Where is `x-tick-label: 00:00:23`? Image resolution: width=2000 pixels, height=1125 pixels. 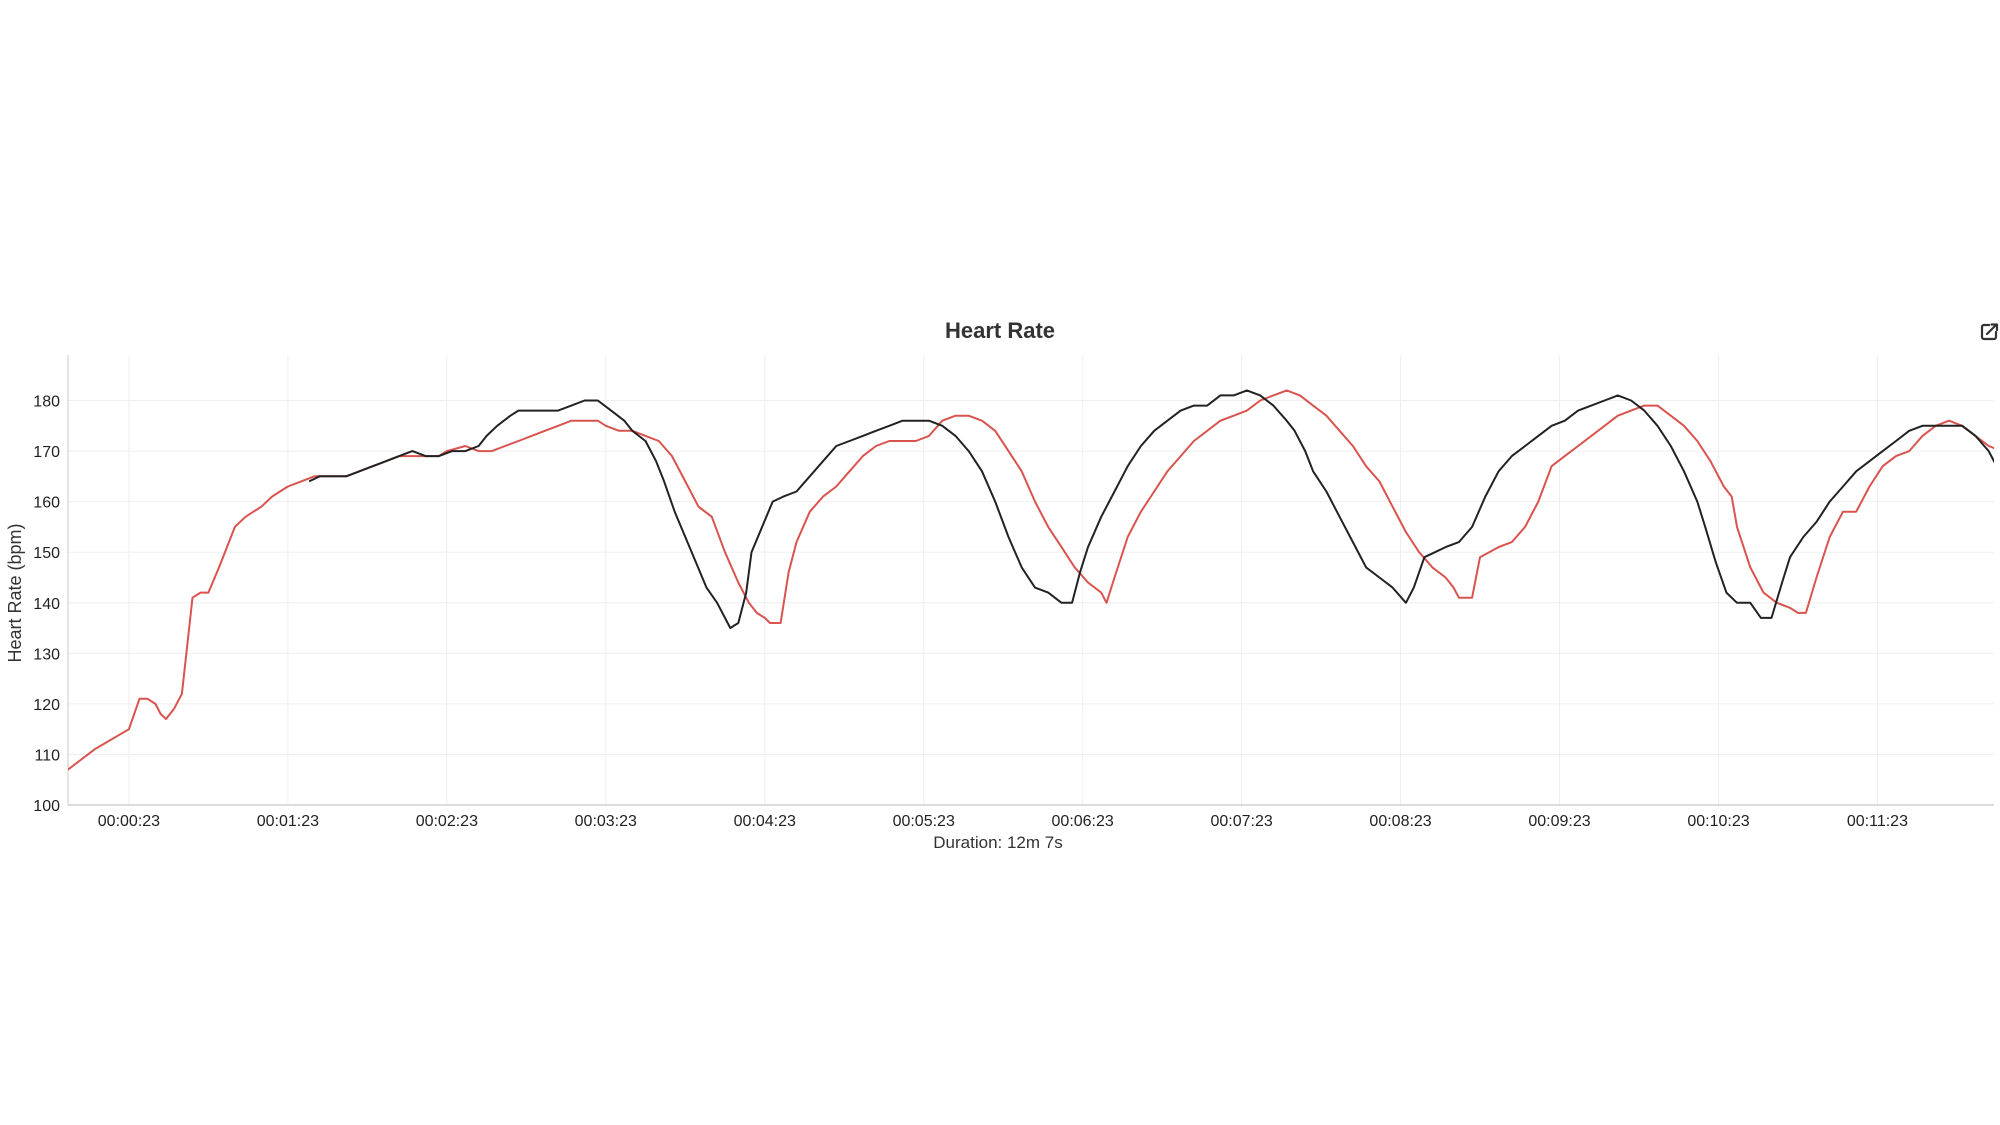 x-tick-label: 00:00:23 is located at coordinates (129, 821).